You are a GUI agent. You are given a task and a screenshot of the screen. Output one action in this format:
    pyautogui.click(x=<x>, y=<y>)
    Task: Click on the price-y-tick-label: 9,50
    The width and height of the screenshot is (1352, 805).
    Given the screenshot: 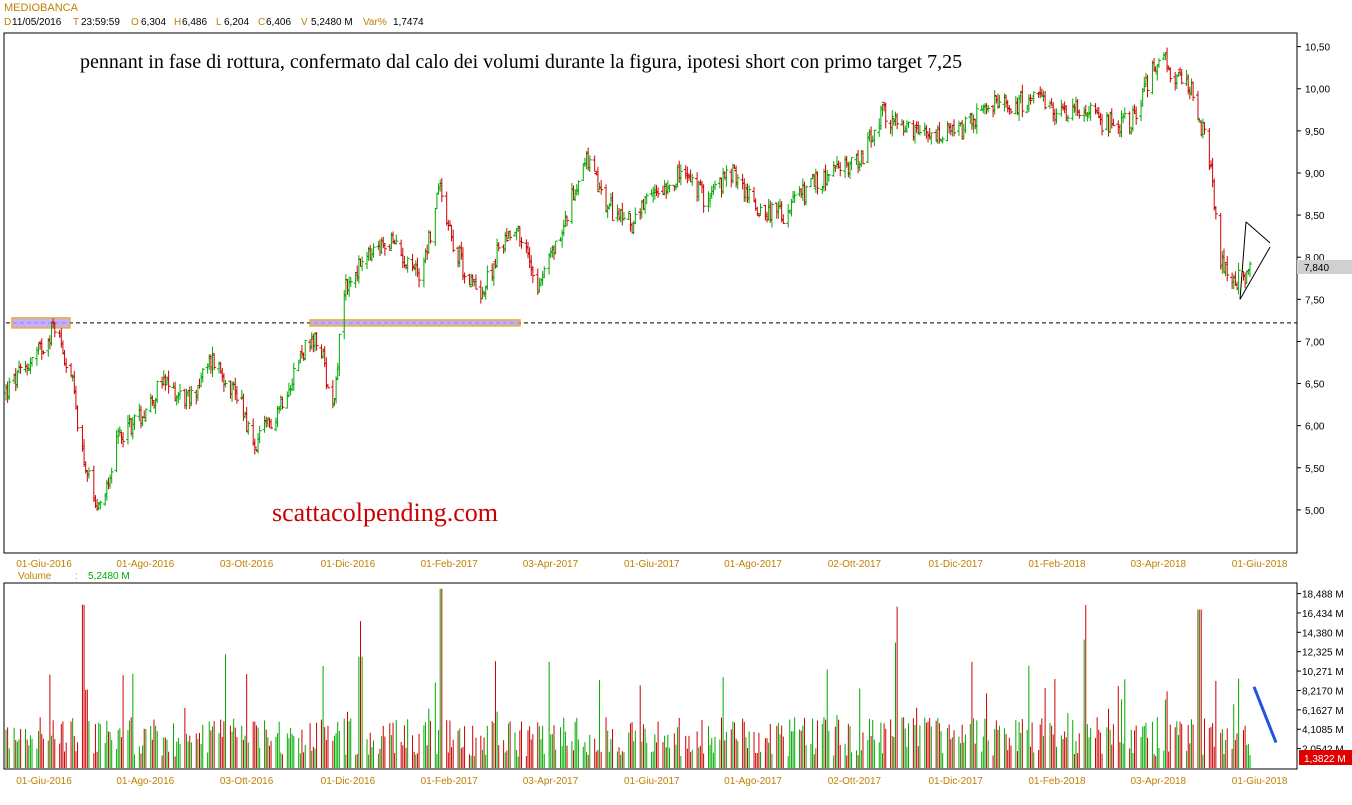 What is the action you would take?
    pyautogui.click(x=1315, y=132)
    